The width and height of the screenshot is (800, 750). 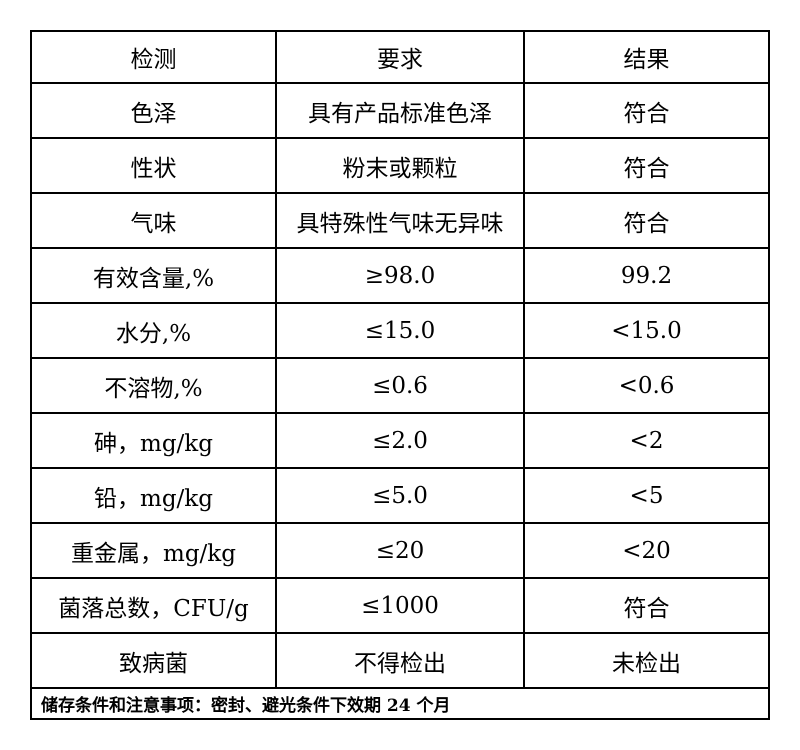 I want to click on test-item-cell: 色泽, so click(x=153, y=110).